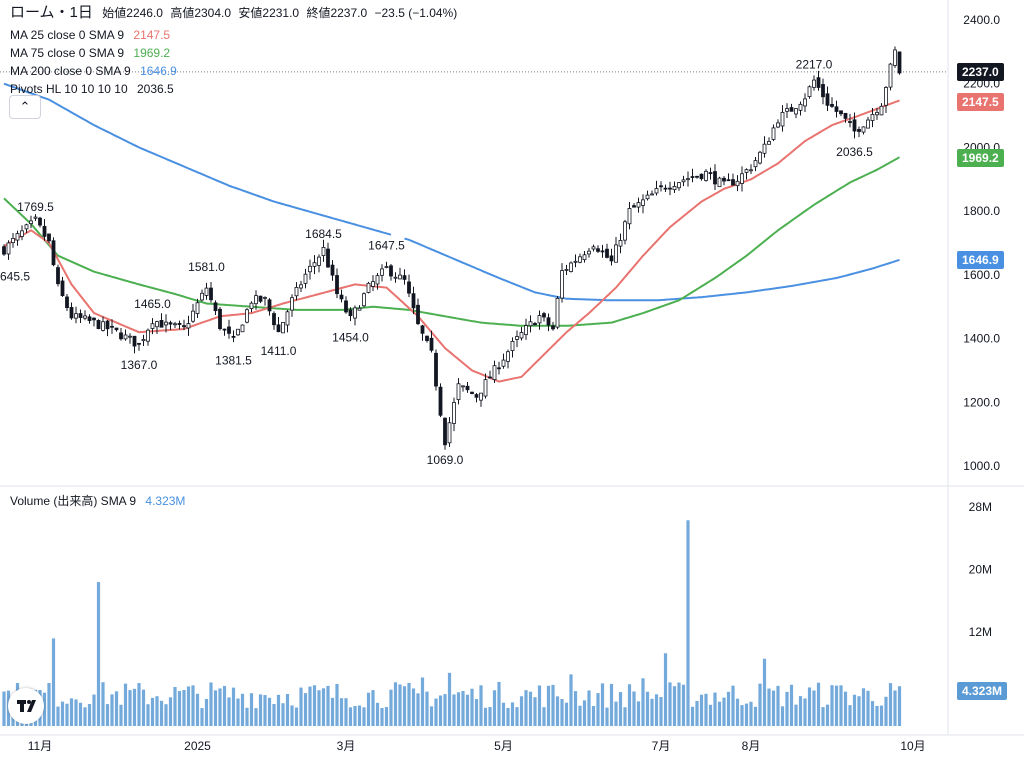  What do you see at coordinates (982, 691) in the screenshot?
I see `volume-price-tag: 4.323M` at bounding box center [982, 691].